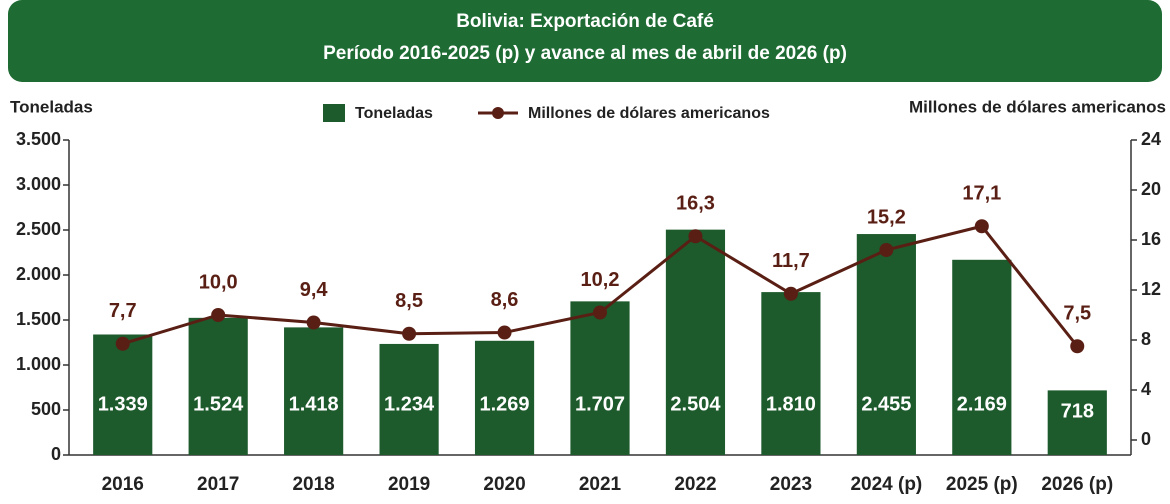  What do you see at coordinates (38, 364) in the screenshot?
I see `y-tick-label: 1.000` at bounding box center [38, 364].